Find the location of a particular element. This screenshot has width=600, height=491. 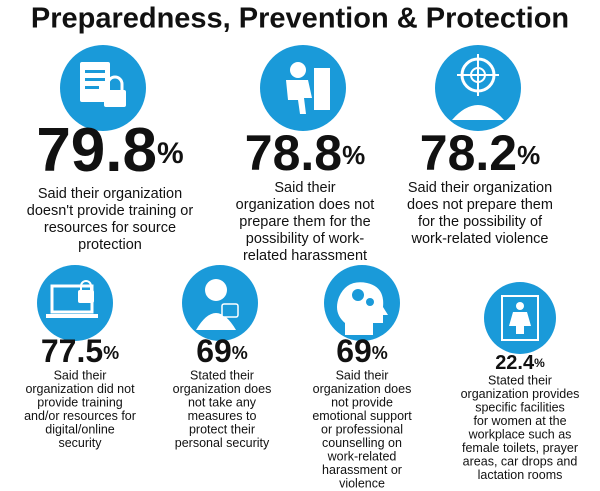

stat-value: 79.8 is located at coordinates (96, 150).